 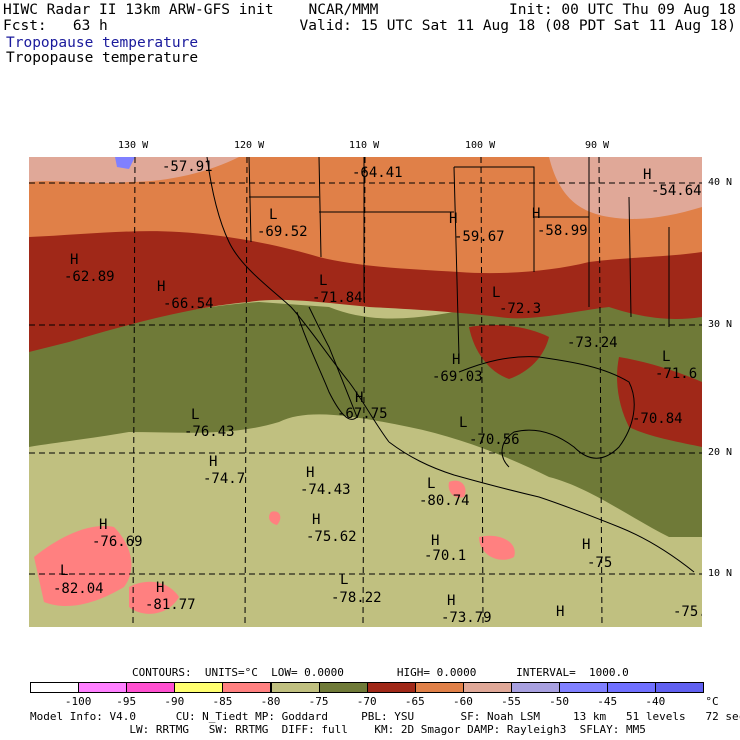 I want to click on baja-peninsula, so click(x=327, y=363).